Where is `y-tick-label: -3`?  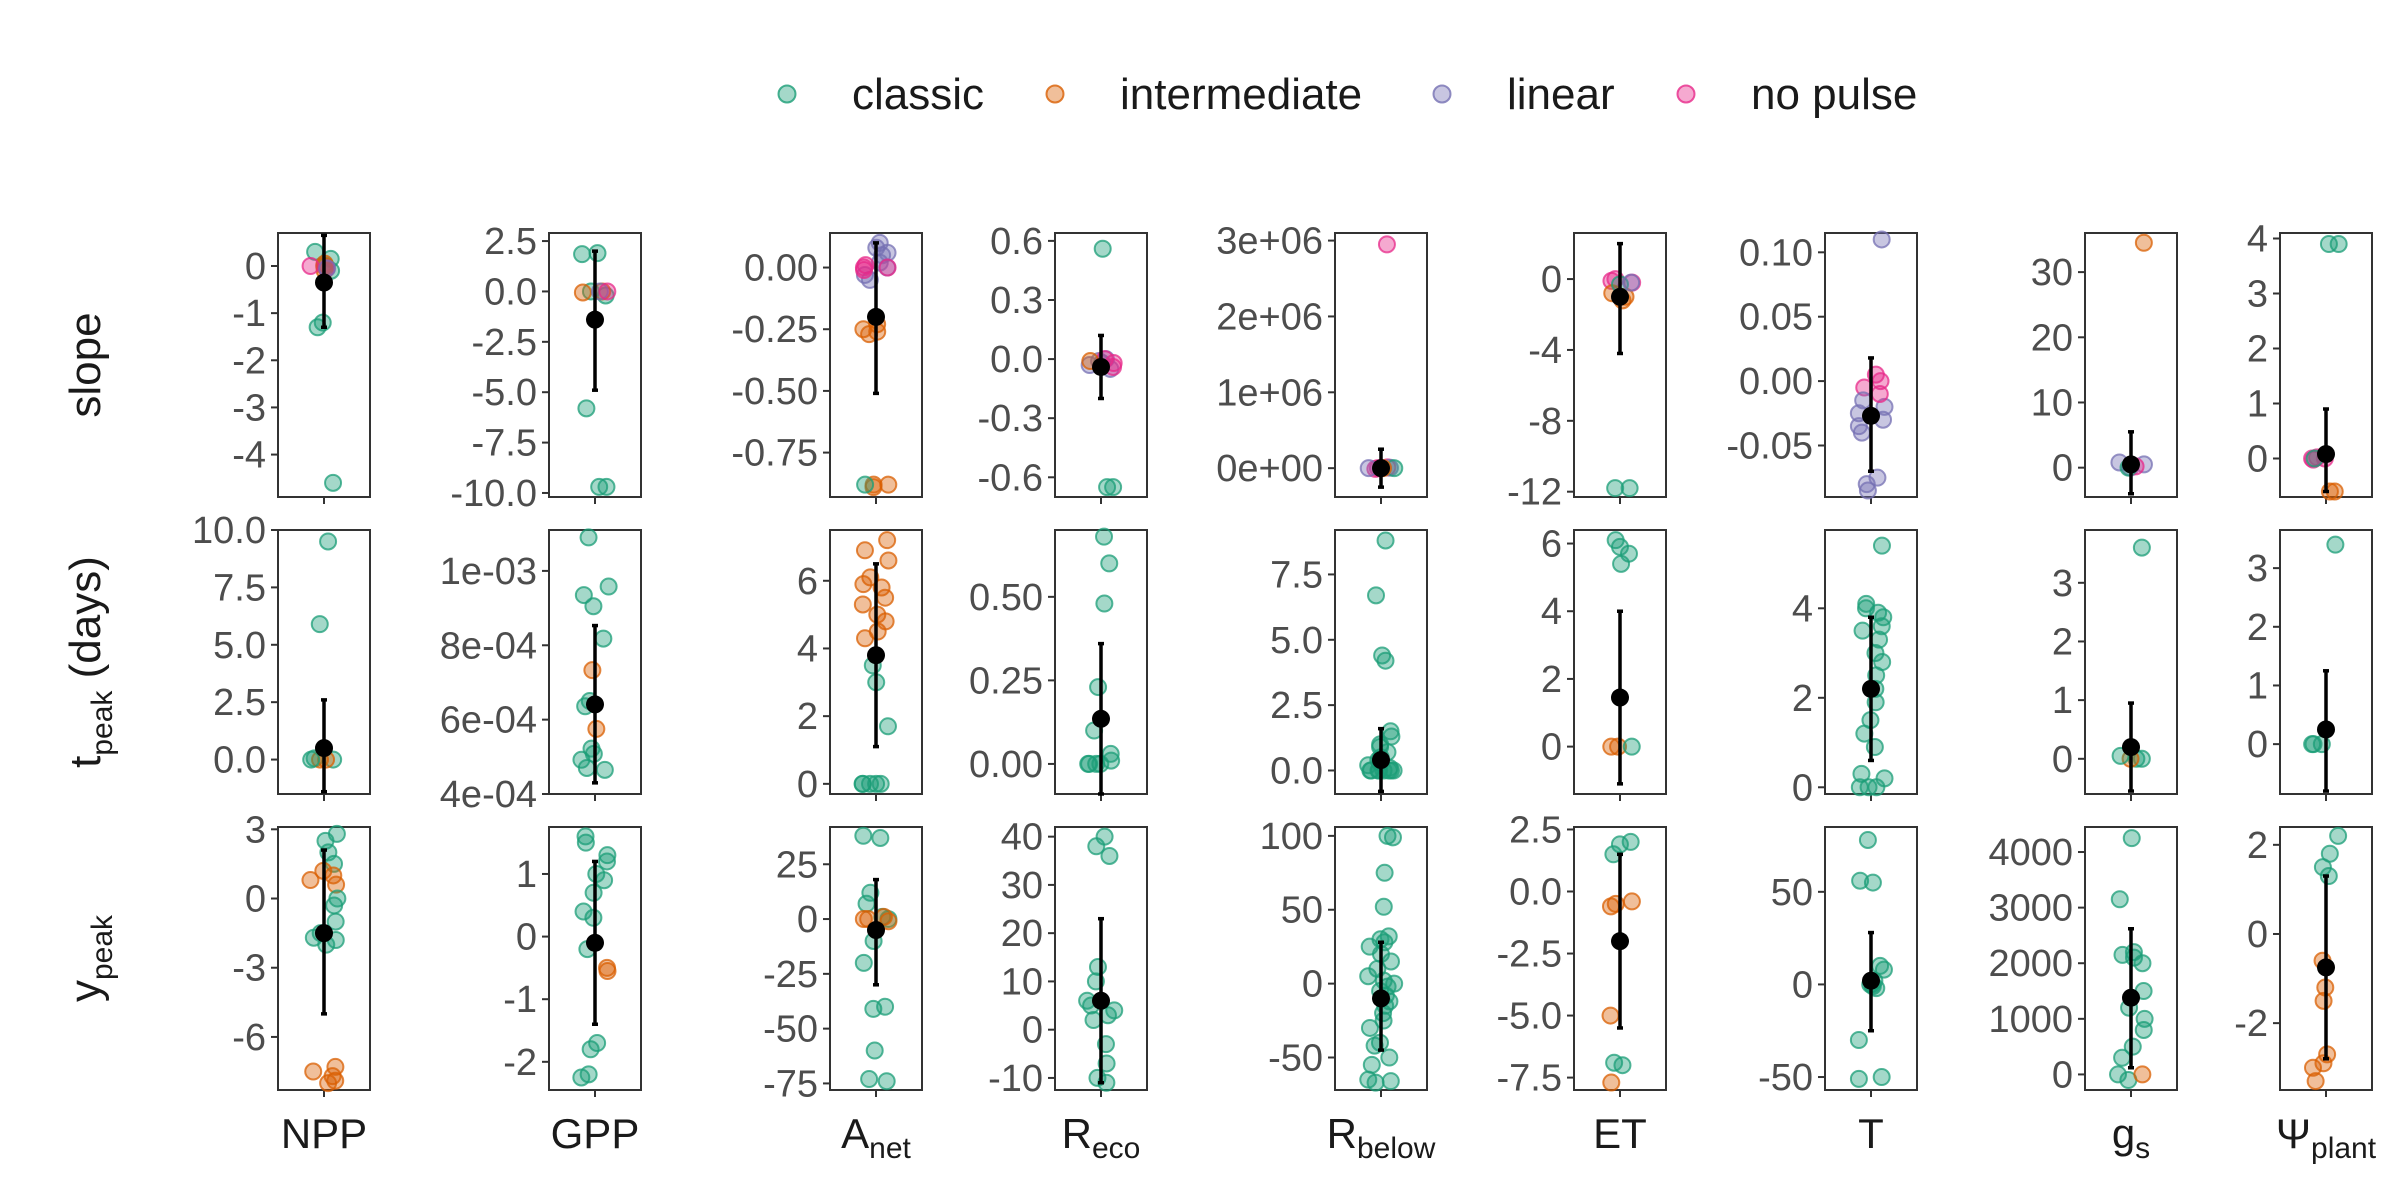 y-tick-label: -3 is located at coordinates (249, 969).